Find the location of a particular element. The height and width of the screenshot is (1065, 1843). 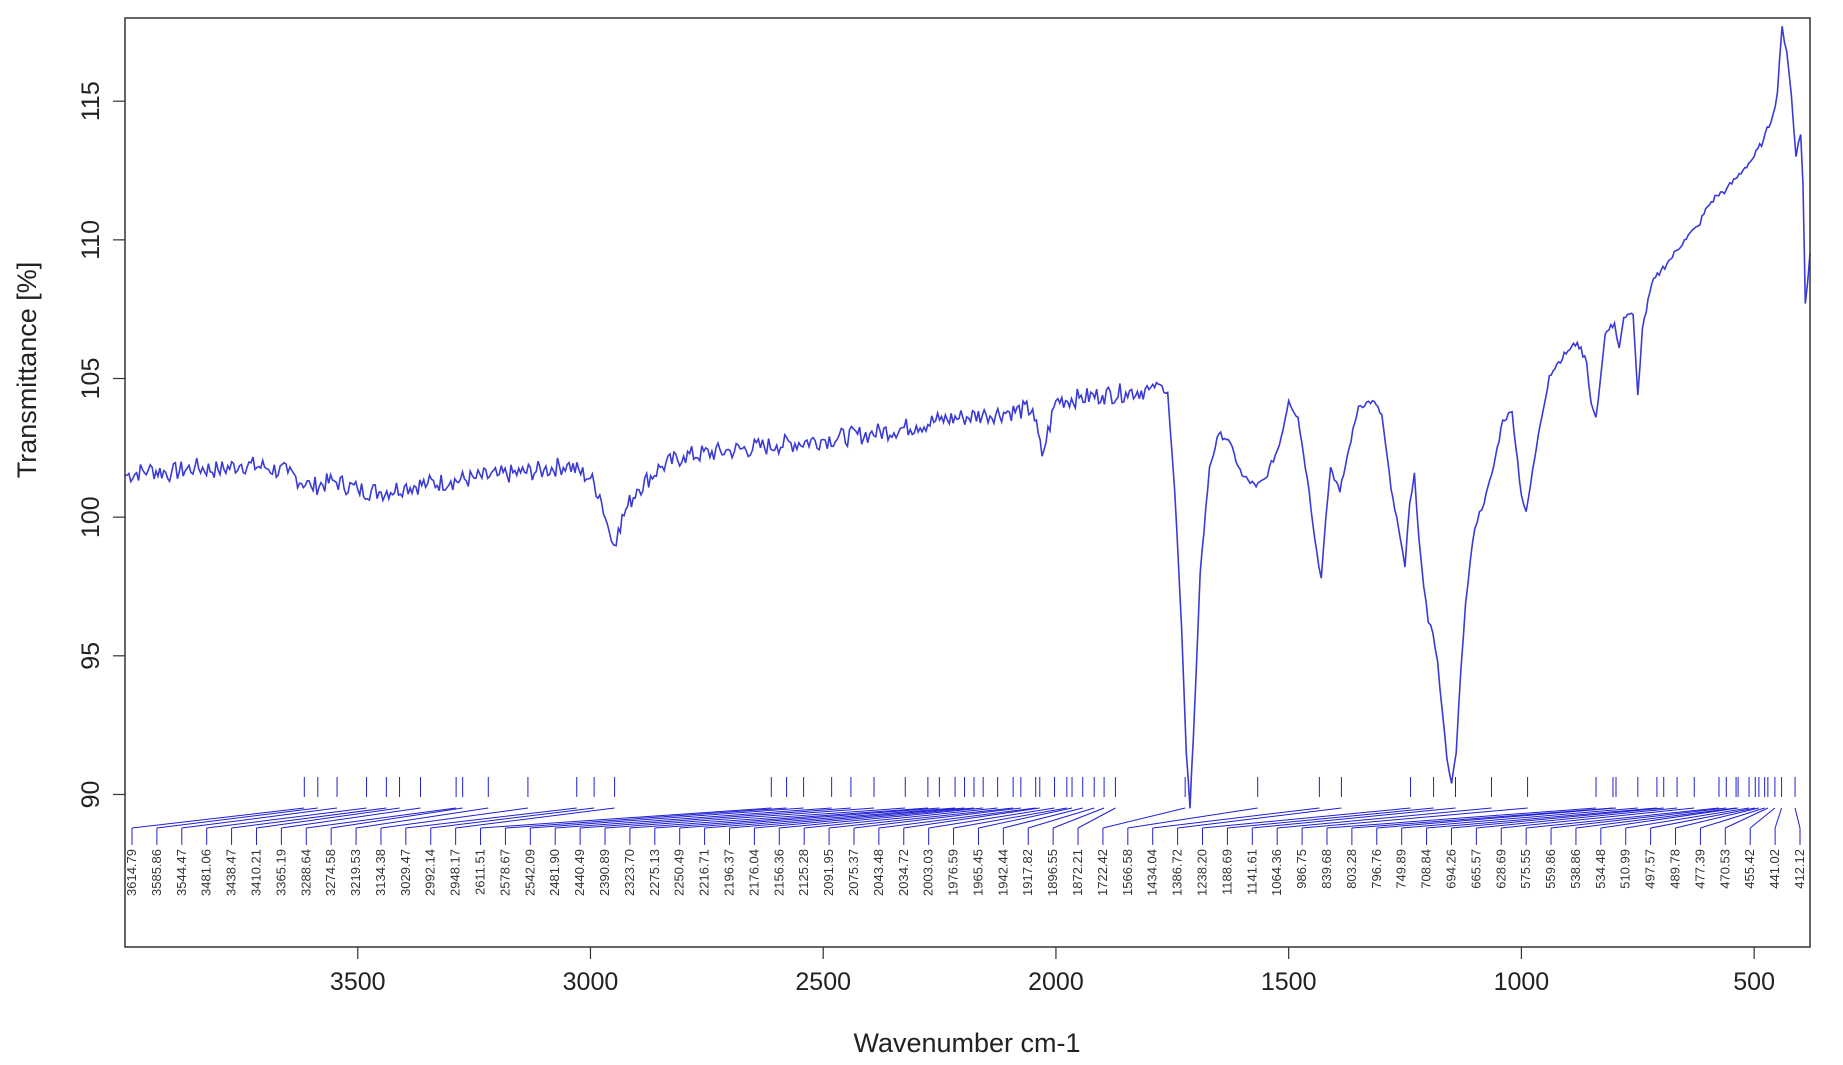

y-tick-label: 115 is located at coordinates (91, 101).